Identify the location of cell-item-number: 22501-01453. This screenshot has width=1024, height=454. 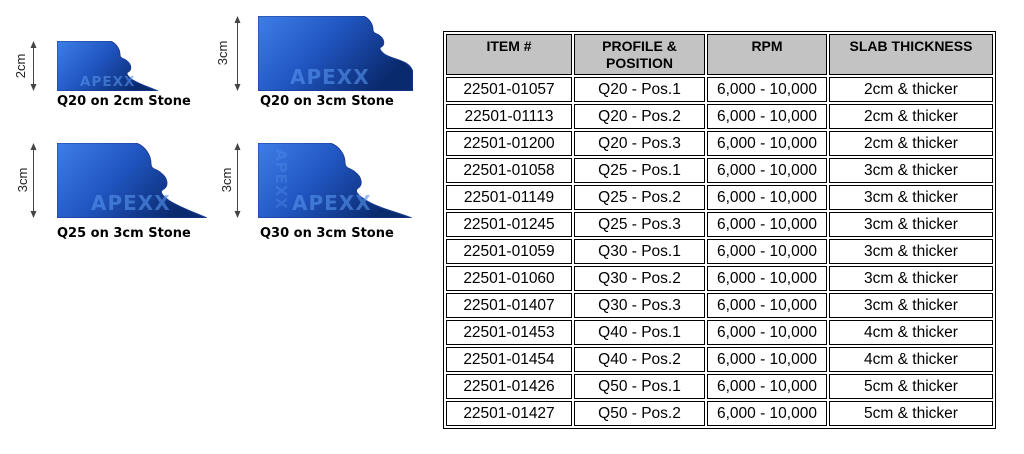
(509, 332).